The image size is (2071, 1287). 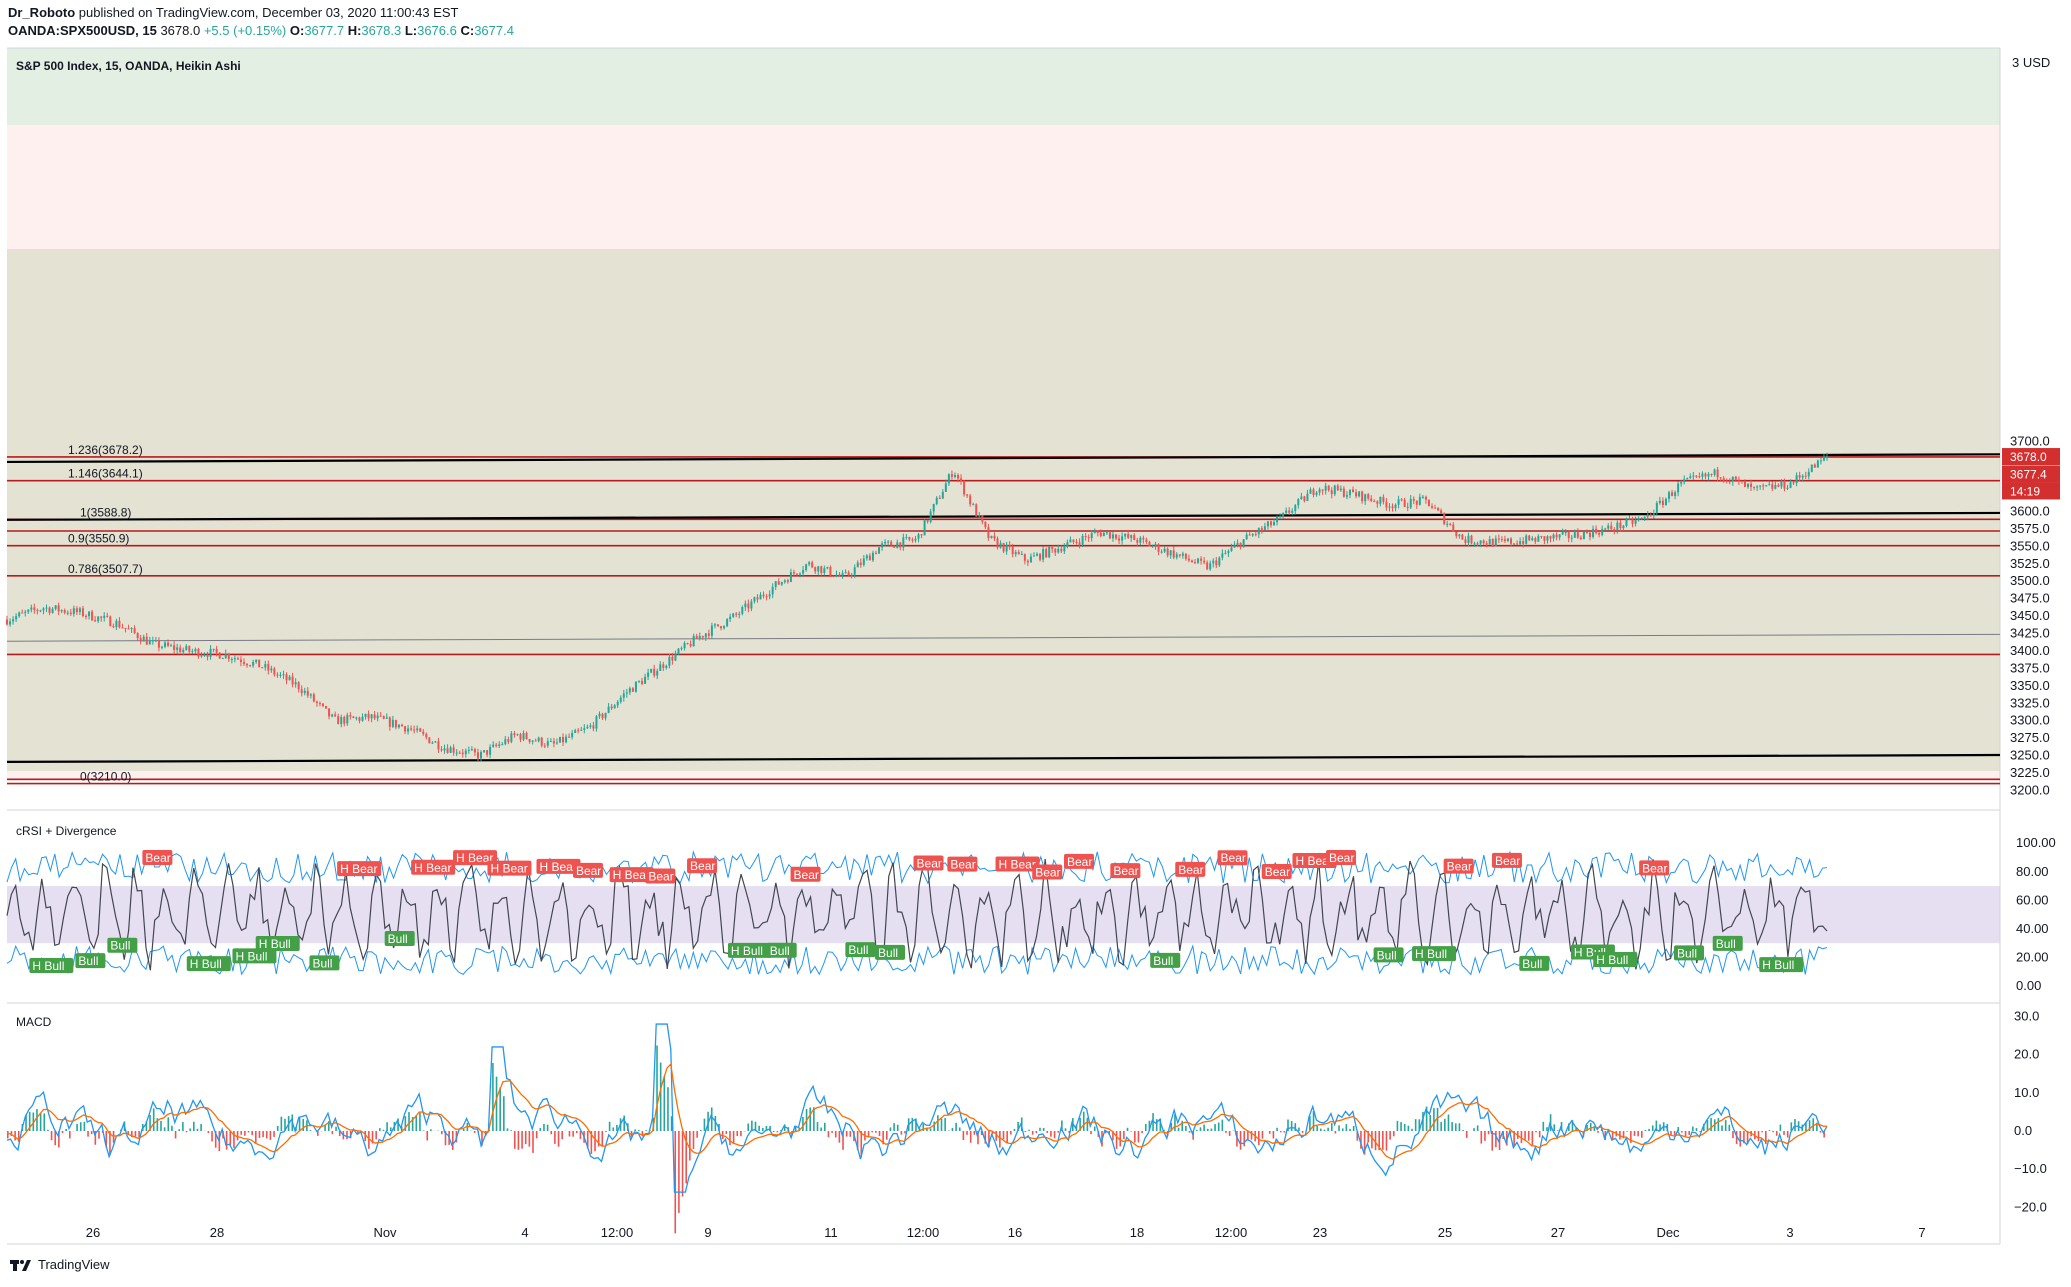 What do you see at coordinates (2030, 633) in the screenshot?
I see `price-tick-label: 3425.0` at bounding box center [2030, 633].